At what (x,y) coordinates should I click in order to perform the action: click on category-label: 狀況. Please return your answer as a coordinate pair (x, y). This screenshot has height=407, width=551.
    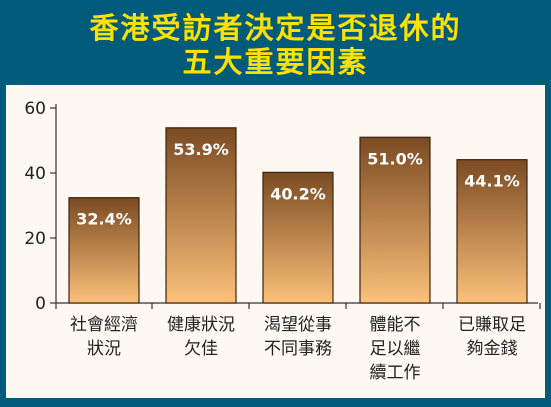
    Looking at the image, I should click on (104, 349).